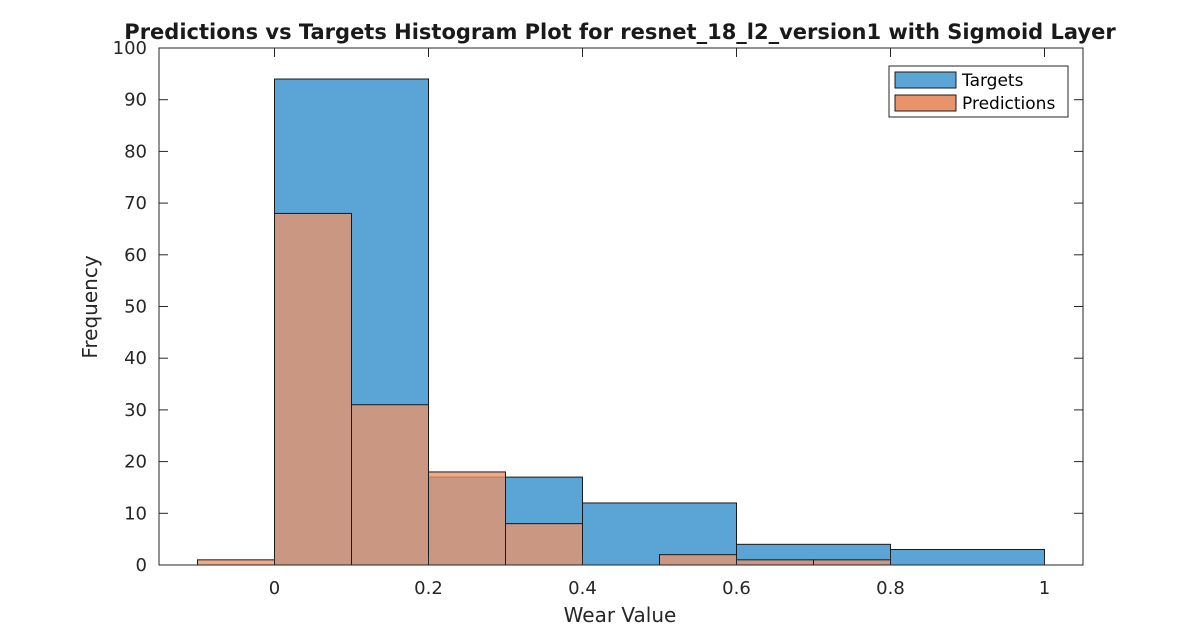 The image size is (1200, 636). I want to click on y-tick-label: 80, so click(135, 151).